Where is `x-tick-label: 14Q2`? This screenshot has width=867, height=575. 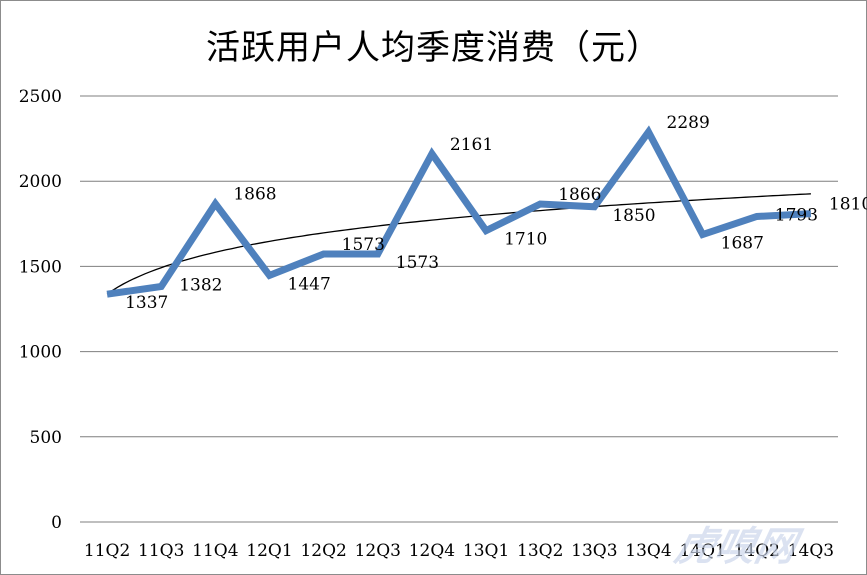 x-tick-label: 14Q2 is located at coordinates (757, 551).